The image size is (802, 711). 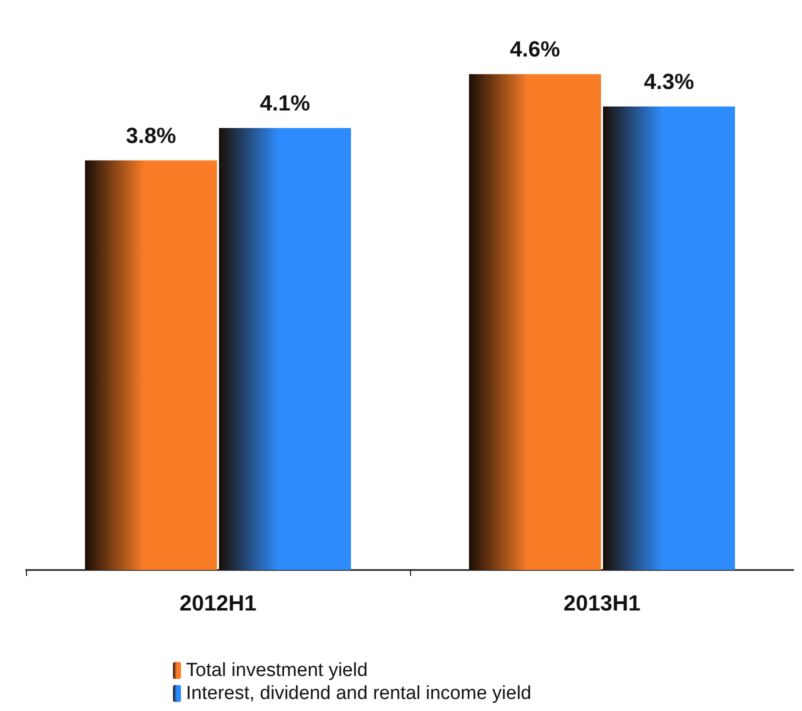 I want to click on x-tick-label: 2013H1, so click(x=602, y=603).